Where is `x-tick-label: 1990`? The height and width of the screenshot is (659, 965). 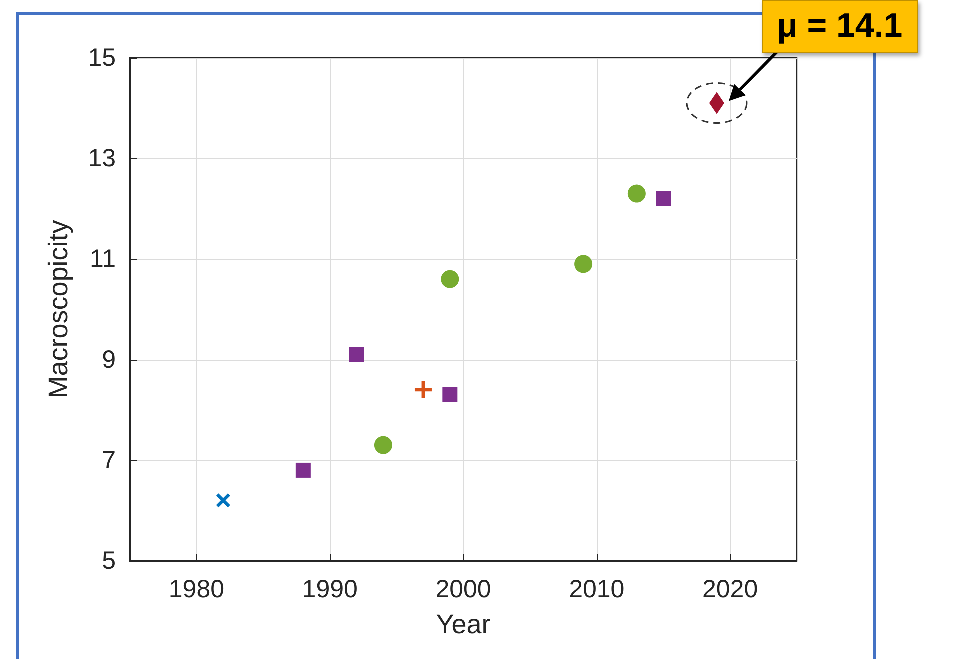
x-tick-label: 1990 is located at coordinates (330, 590).